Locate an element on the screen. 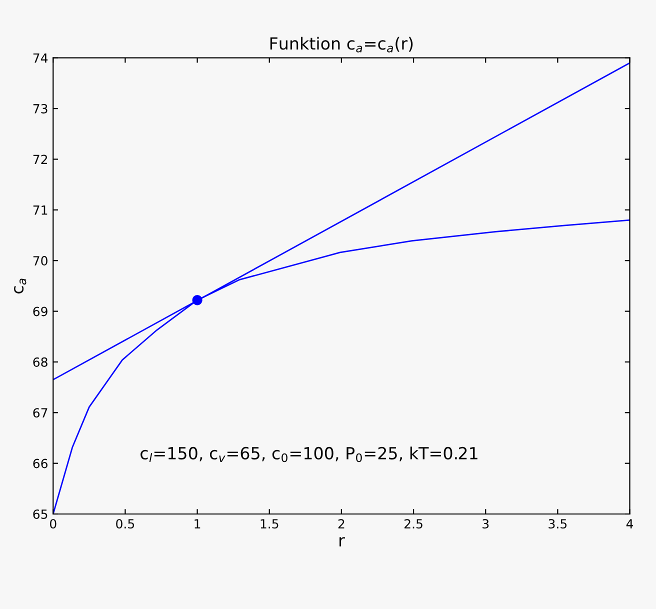 This screenshot has height=609, width=656. y-tick-label: 68 is located at coordinates (40, 362).